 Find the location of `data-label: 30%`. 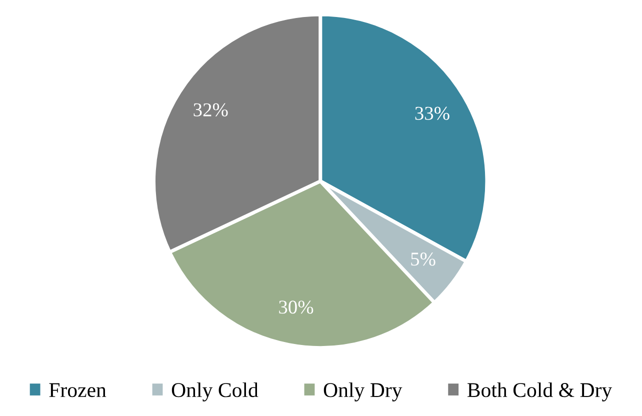

data-label: 30% is located at coordinates (296, 307).